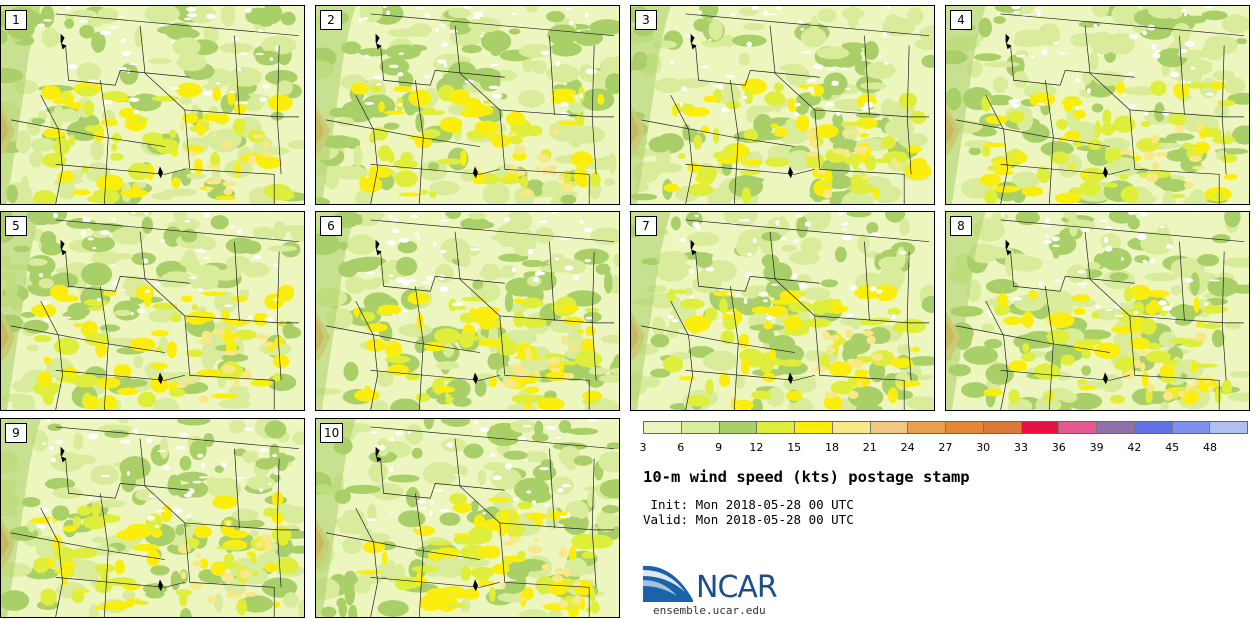  Describe the element at coordinates (1021, 447) in the screenshot. I see `colorbar-tick: 33` at that location.